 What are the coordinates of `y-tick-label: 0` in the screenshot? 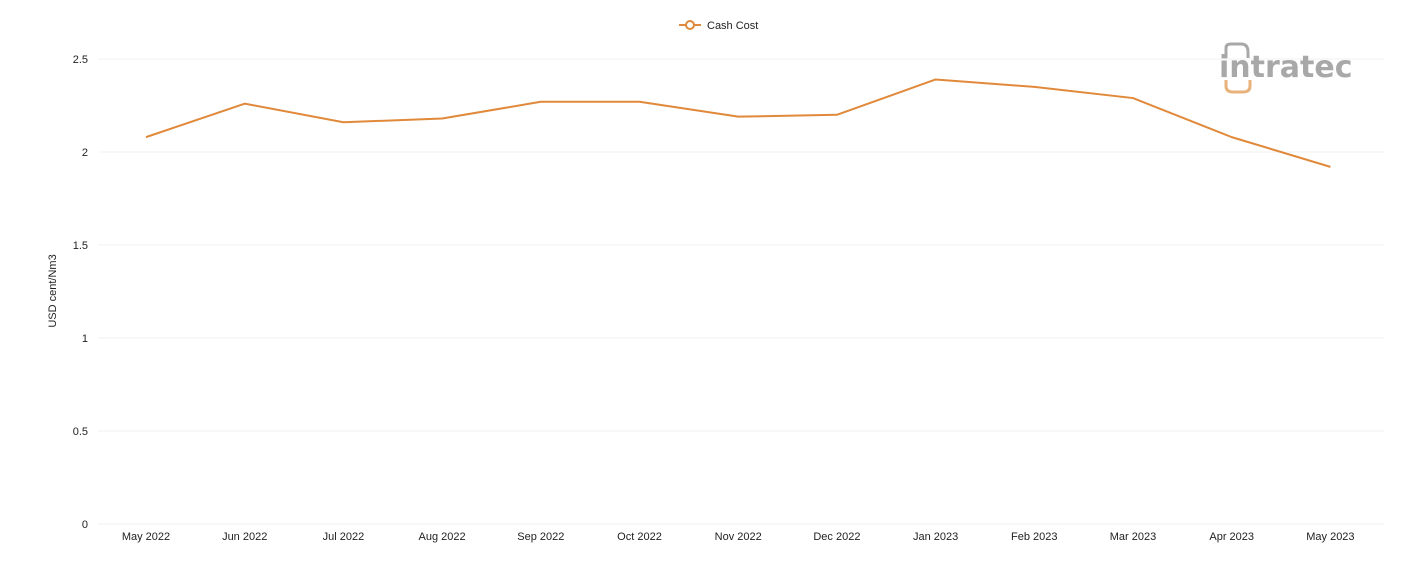 It's located at (85, 525).